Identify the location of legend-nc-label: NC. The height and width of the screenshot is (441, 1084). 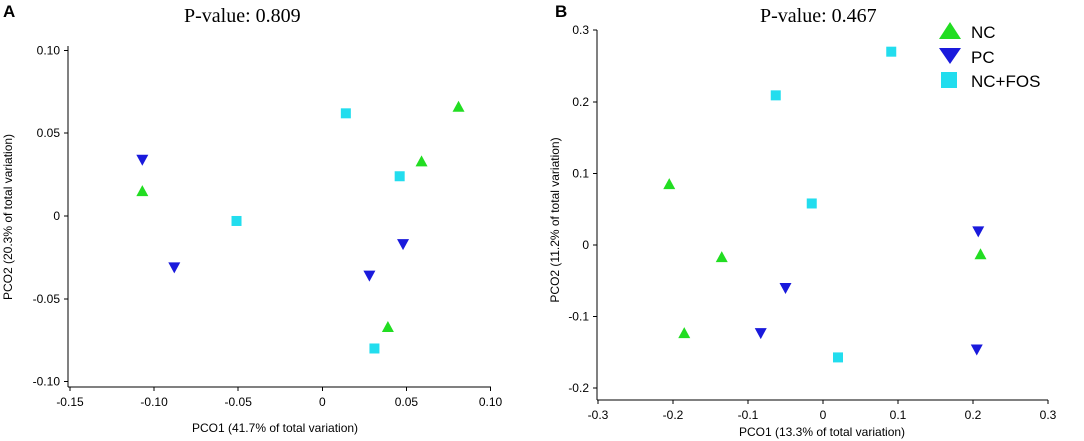
(983, 32).